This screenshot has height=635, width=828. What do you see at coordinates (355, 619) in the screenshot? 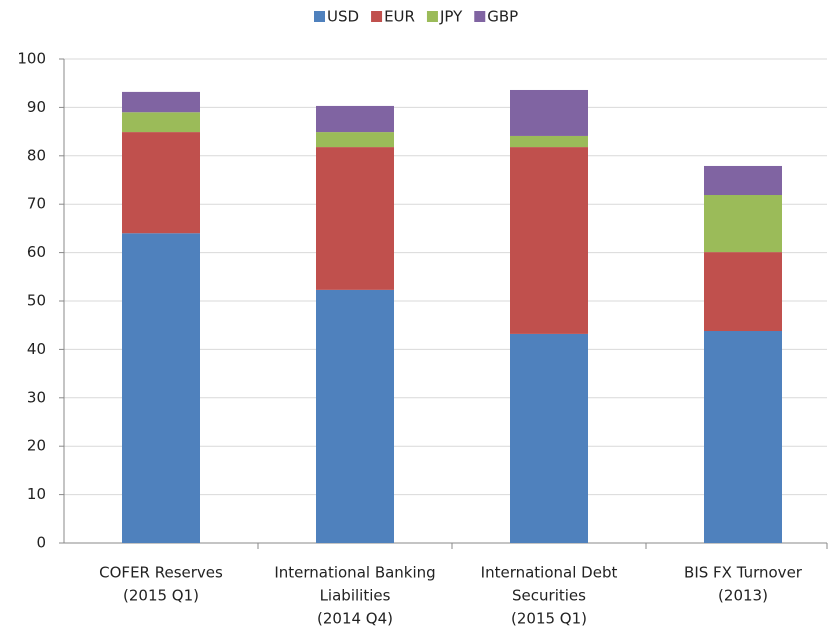
I see `x-tick-label: (2014 Q4)` at bounding box center [355, 619].